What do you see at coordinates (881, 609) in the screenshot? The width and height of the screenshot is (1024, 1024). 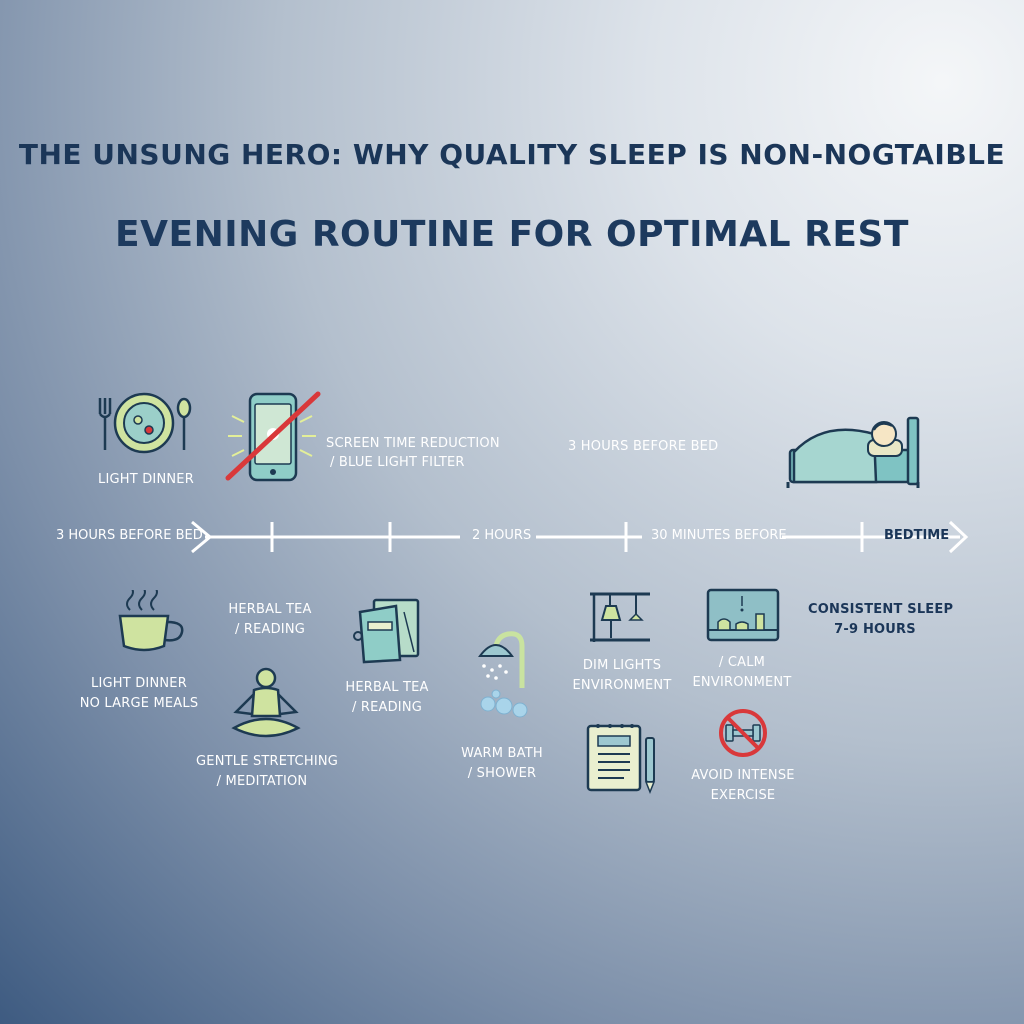 I see `consistent-sleep-label-1: CONSISTENT SLEEP` at bounding box center [881, 609].